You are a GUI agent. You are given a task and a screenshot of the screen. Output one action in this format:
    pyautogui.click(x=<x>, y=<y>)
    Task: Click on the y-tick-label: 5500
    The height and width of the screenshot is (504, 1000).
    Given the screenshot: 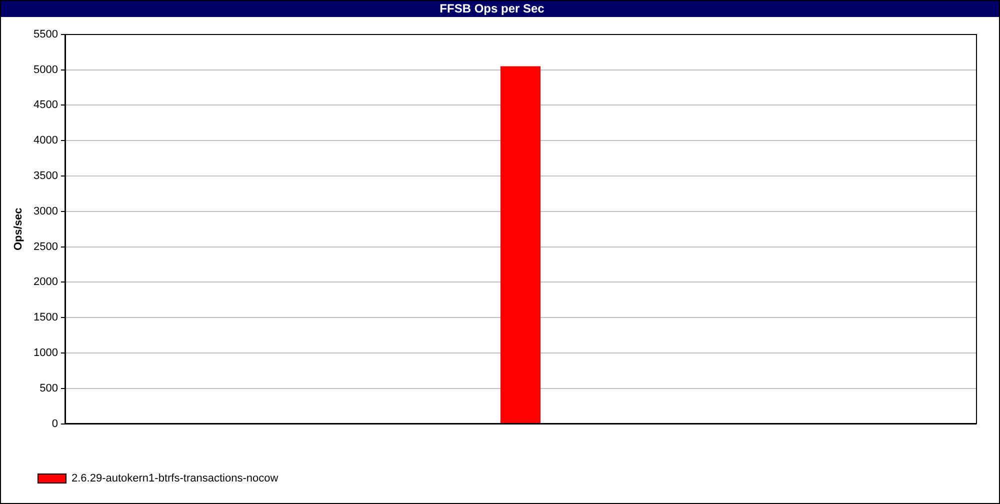 What is the action you would take?
    pyautogui.click(x=46, y=34)
    